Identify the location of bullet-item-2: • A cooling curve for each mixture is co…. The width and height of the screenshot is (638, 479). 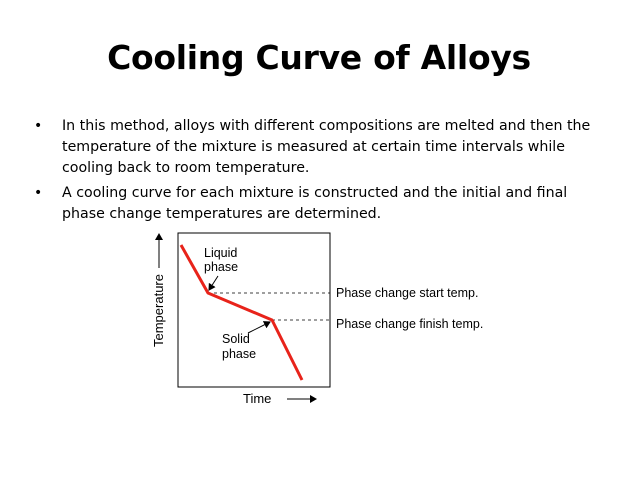
(324, 204).